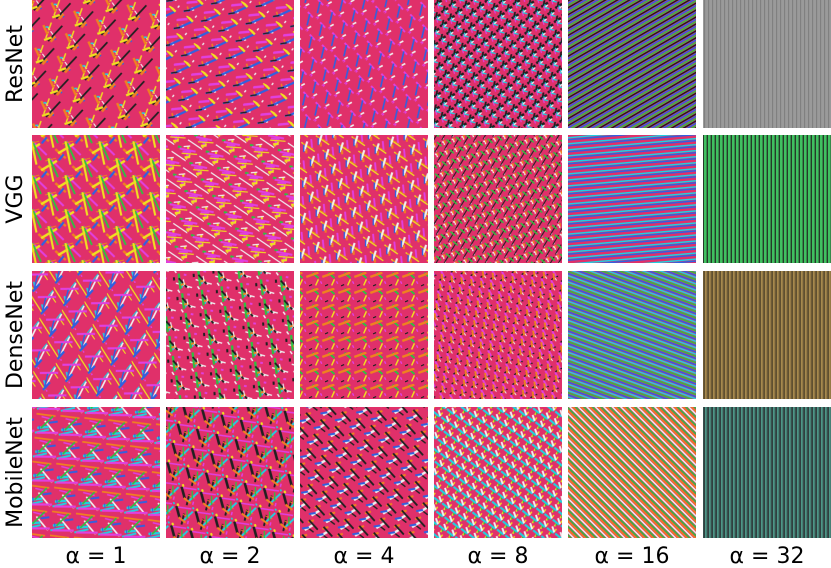  Describe the element at coordinates (632, 556) in the screenshot. I see `column-label: α = 16` at that location.